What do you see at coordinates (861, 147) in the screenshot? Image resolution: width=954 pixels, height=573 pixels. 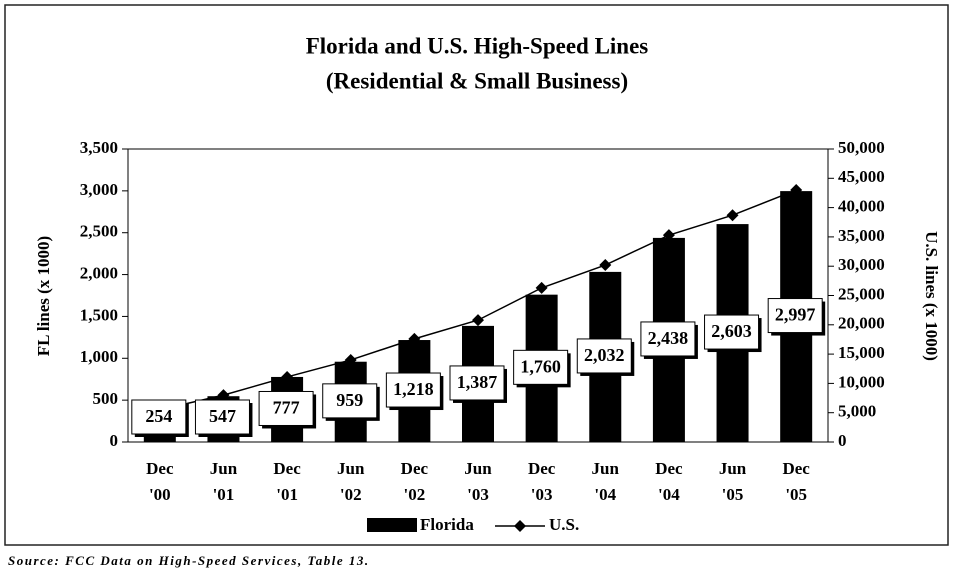 I see `y2-tick-label: 50,000` at bounding box center [861, 147].